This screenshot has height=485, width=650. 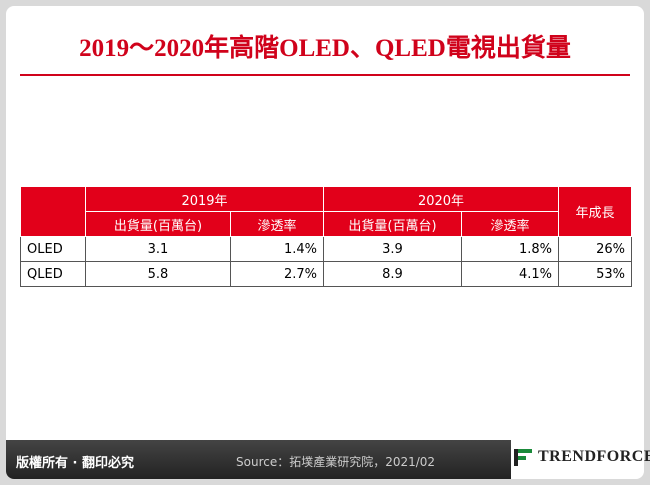 What do you see at coordinates (53, 274) in the screenshot?
I see `row-label: QLED` at bounding box center [53, 274].